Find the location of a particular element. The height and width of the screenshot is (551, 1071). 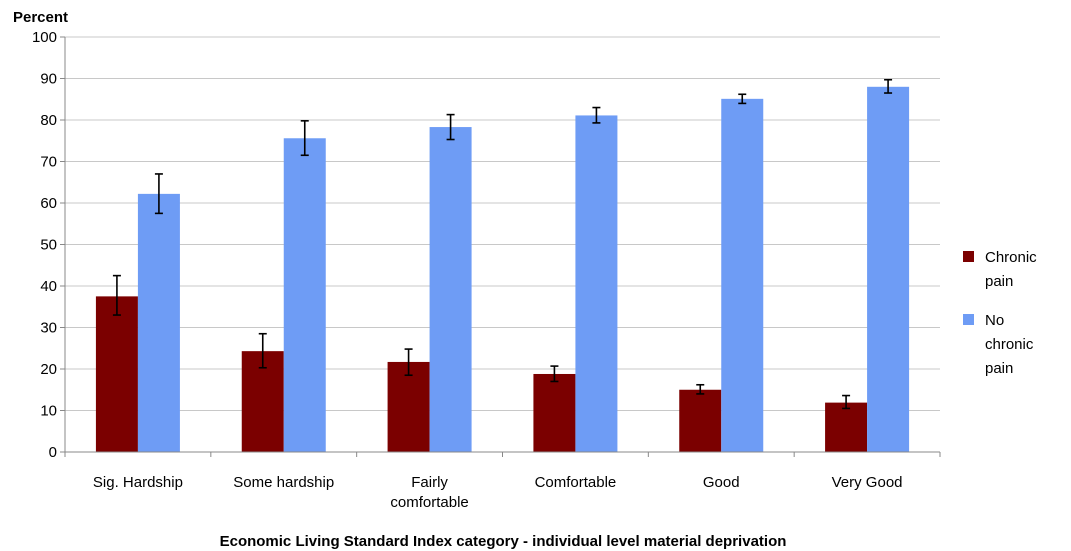

y-axis-ticks: 0 10 20 30 40 50 60 70 80 90 100 is located at coordinates (48, 245).